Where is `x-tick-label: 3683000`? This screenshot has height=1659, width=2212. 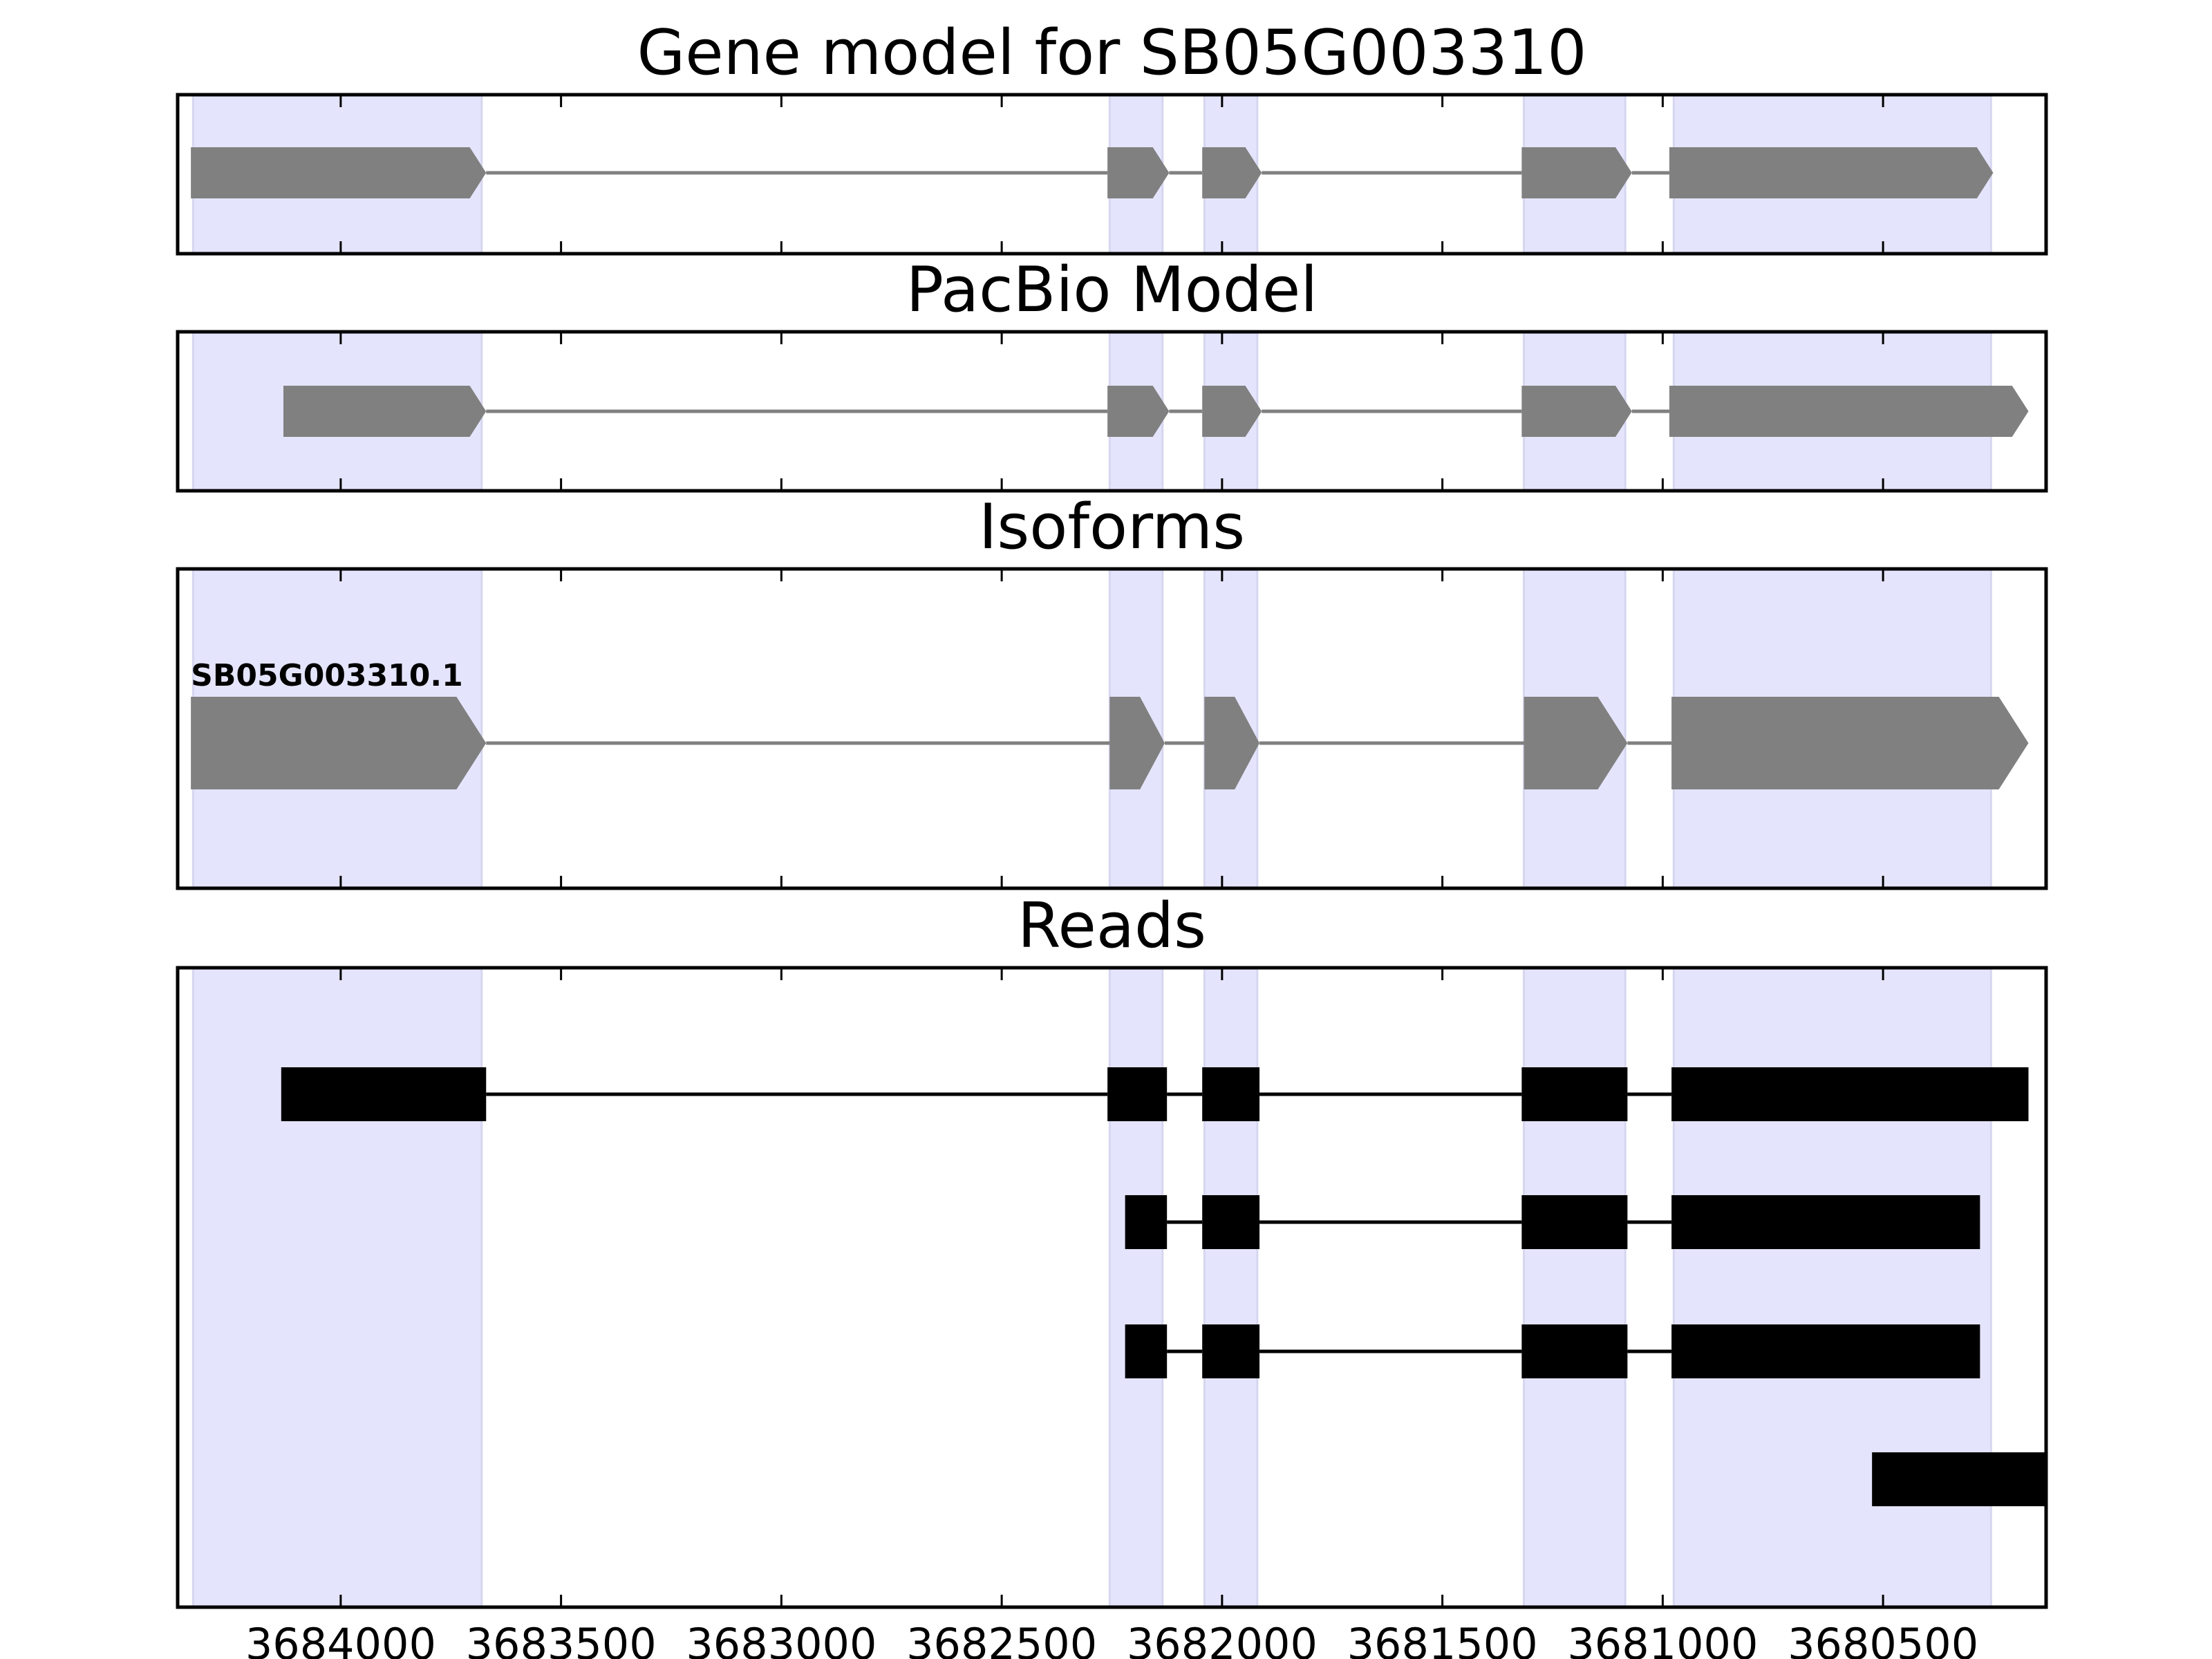 x-tick-label: 3683000 is located at coordinates (781, 1639).